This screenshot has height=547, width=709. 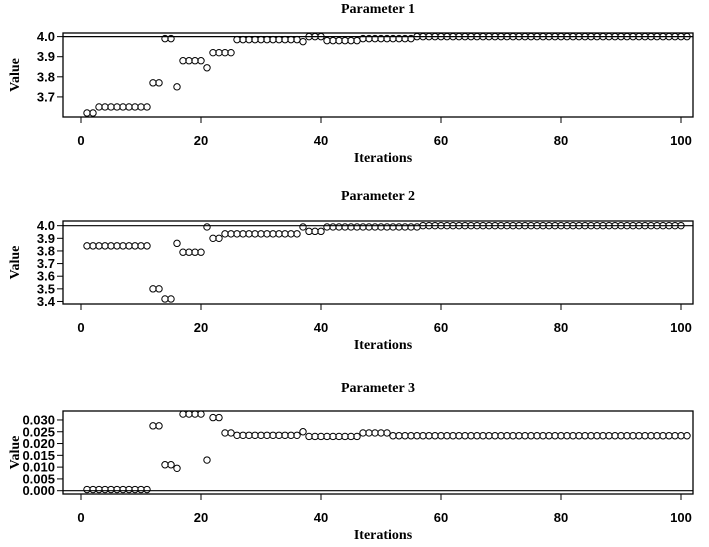 I want to click on y-tick-label: 0.015, so click(x=38, y=455).